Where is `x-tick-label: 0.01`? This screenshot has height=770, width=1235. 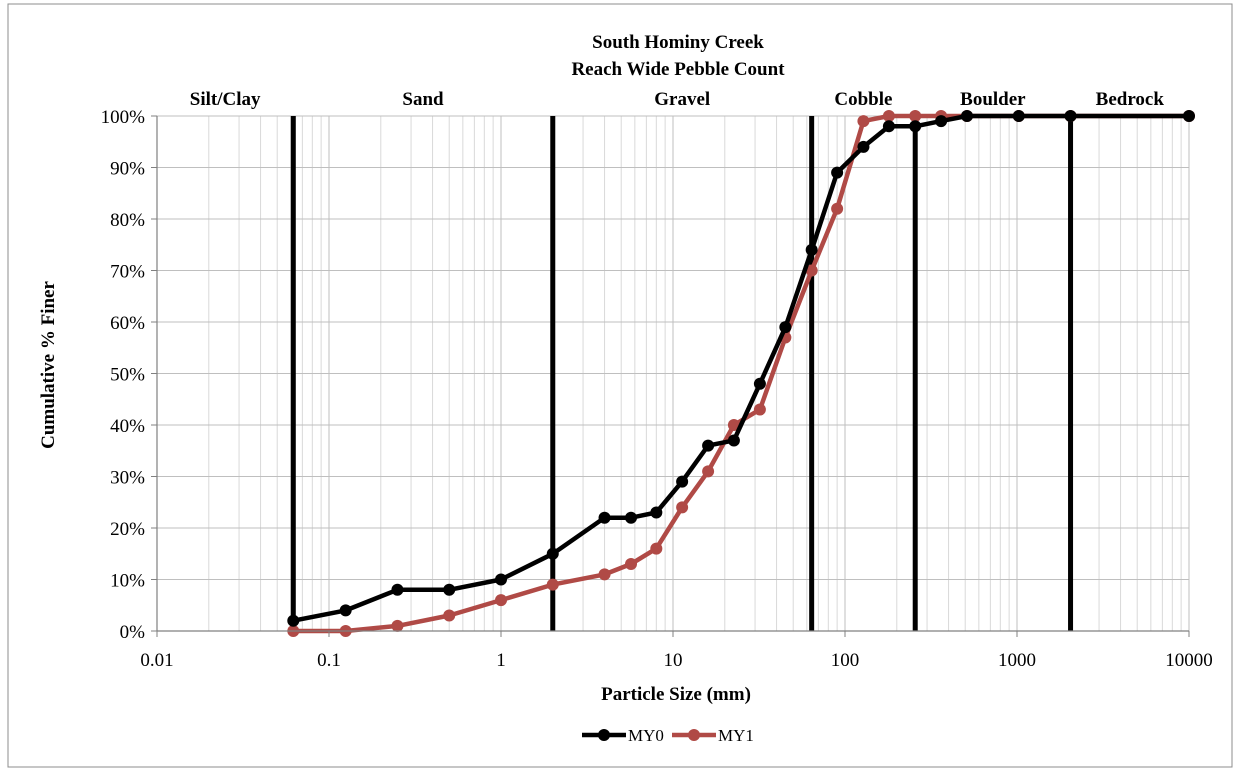 x-tick-label: 0.01 is located at coordinates (156, 660).